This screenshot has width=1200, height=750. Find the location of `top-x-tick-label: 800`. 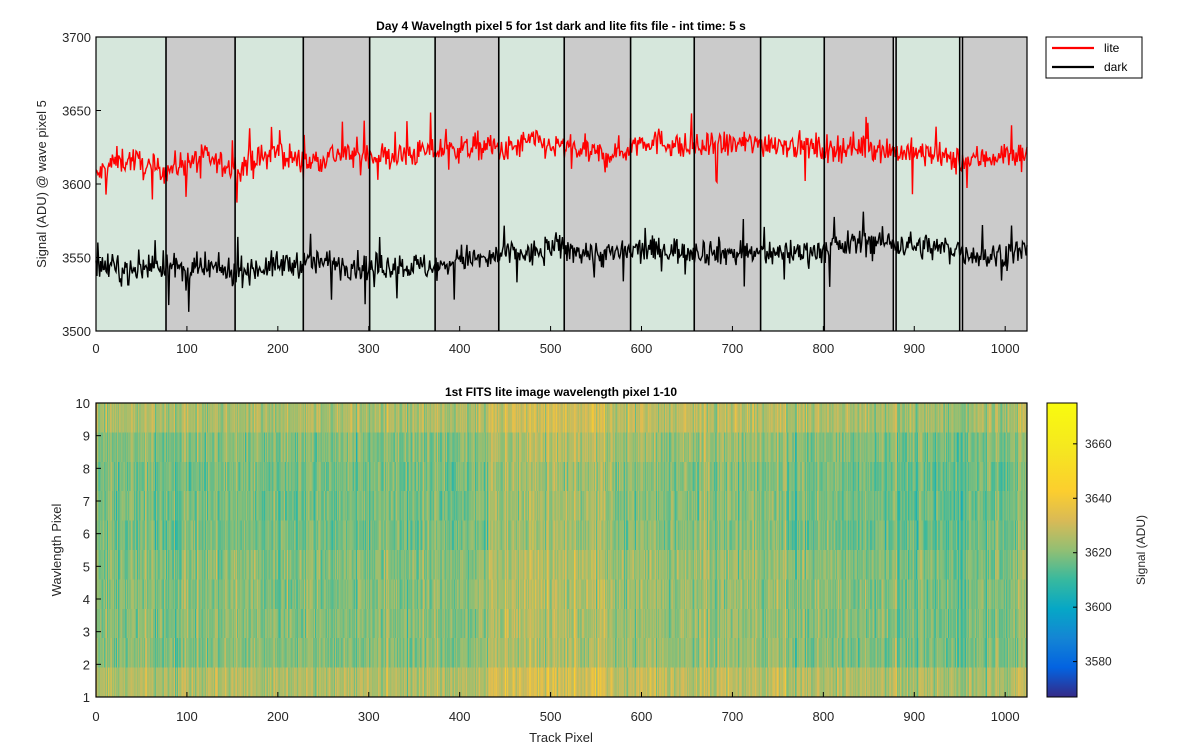

top-x-tick-label: 800 is located at coordinates (823, 348).